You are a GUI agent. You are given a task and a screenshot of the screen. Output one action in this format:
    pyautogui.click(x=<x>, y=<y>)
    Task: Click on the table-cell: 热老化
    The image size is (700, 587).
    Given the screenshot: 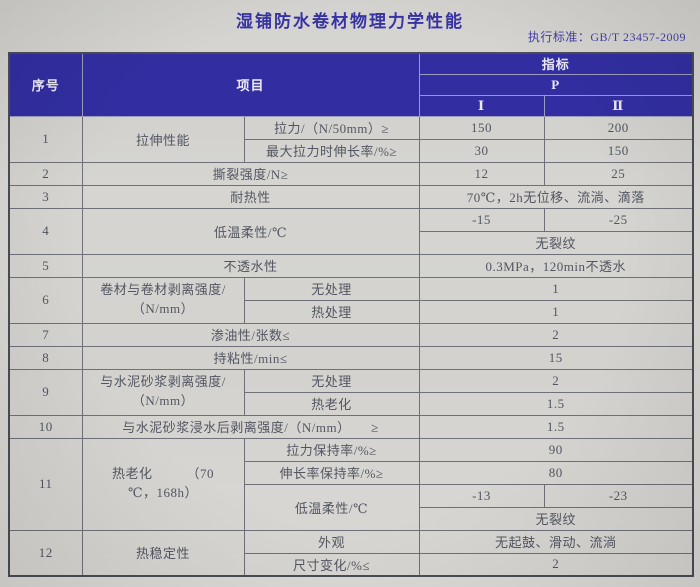 What is the action you would take?
    pyautogui.click(x=331, y=403)
    